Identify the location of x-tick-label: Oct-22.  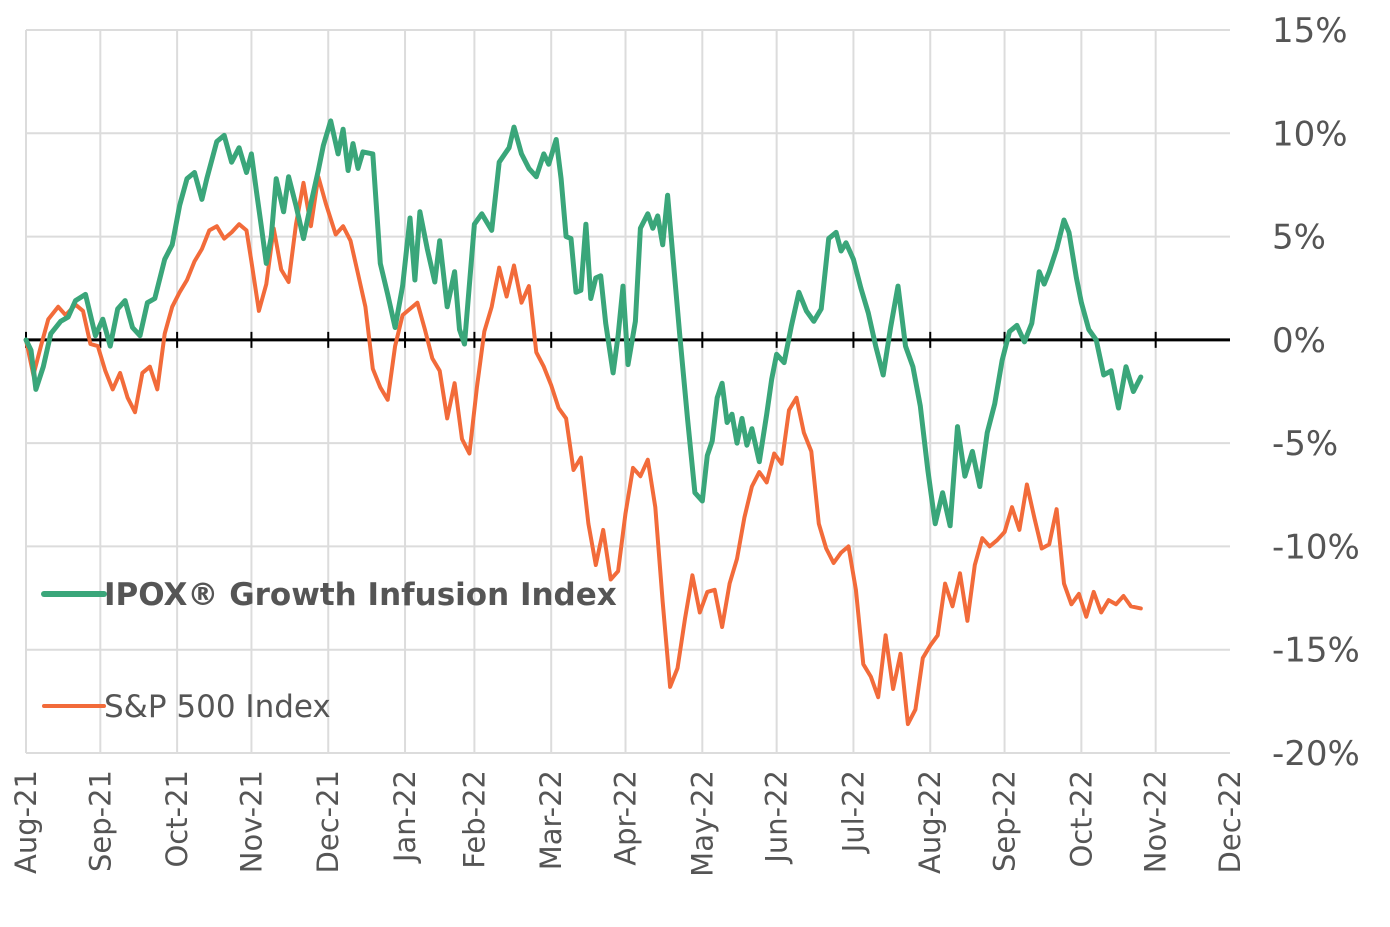
(1081, 819).